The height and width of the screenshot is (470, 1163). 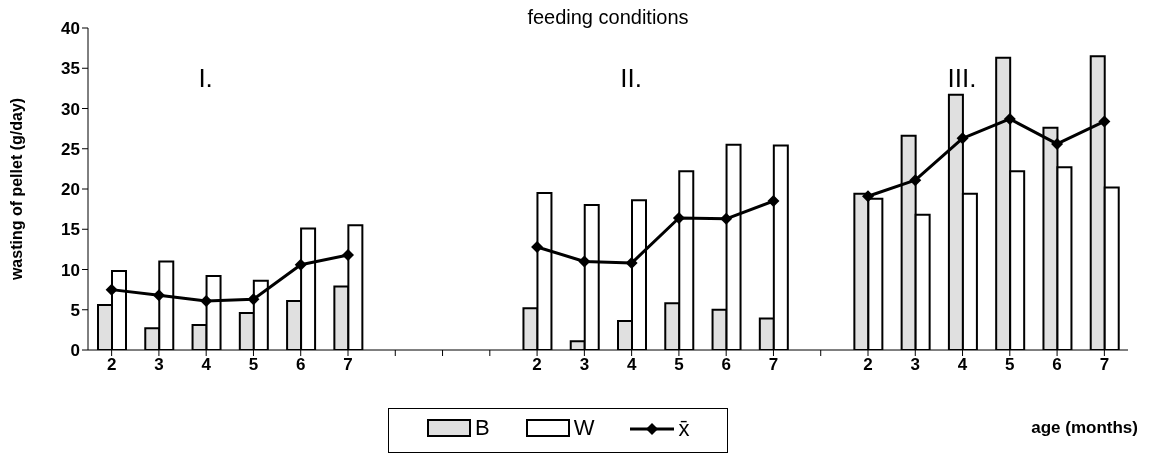 I want to click on y-tick-label: 20, so click(x=70, y=190).